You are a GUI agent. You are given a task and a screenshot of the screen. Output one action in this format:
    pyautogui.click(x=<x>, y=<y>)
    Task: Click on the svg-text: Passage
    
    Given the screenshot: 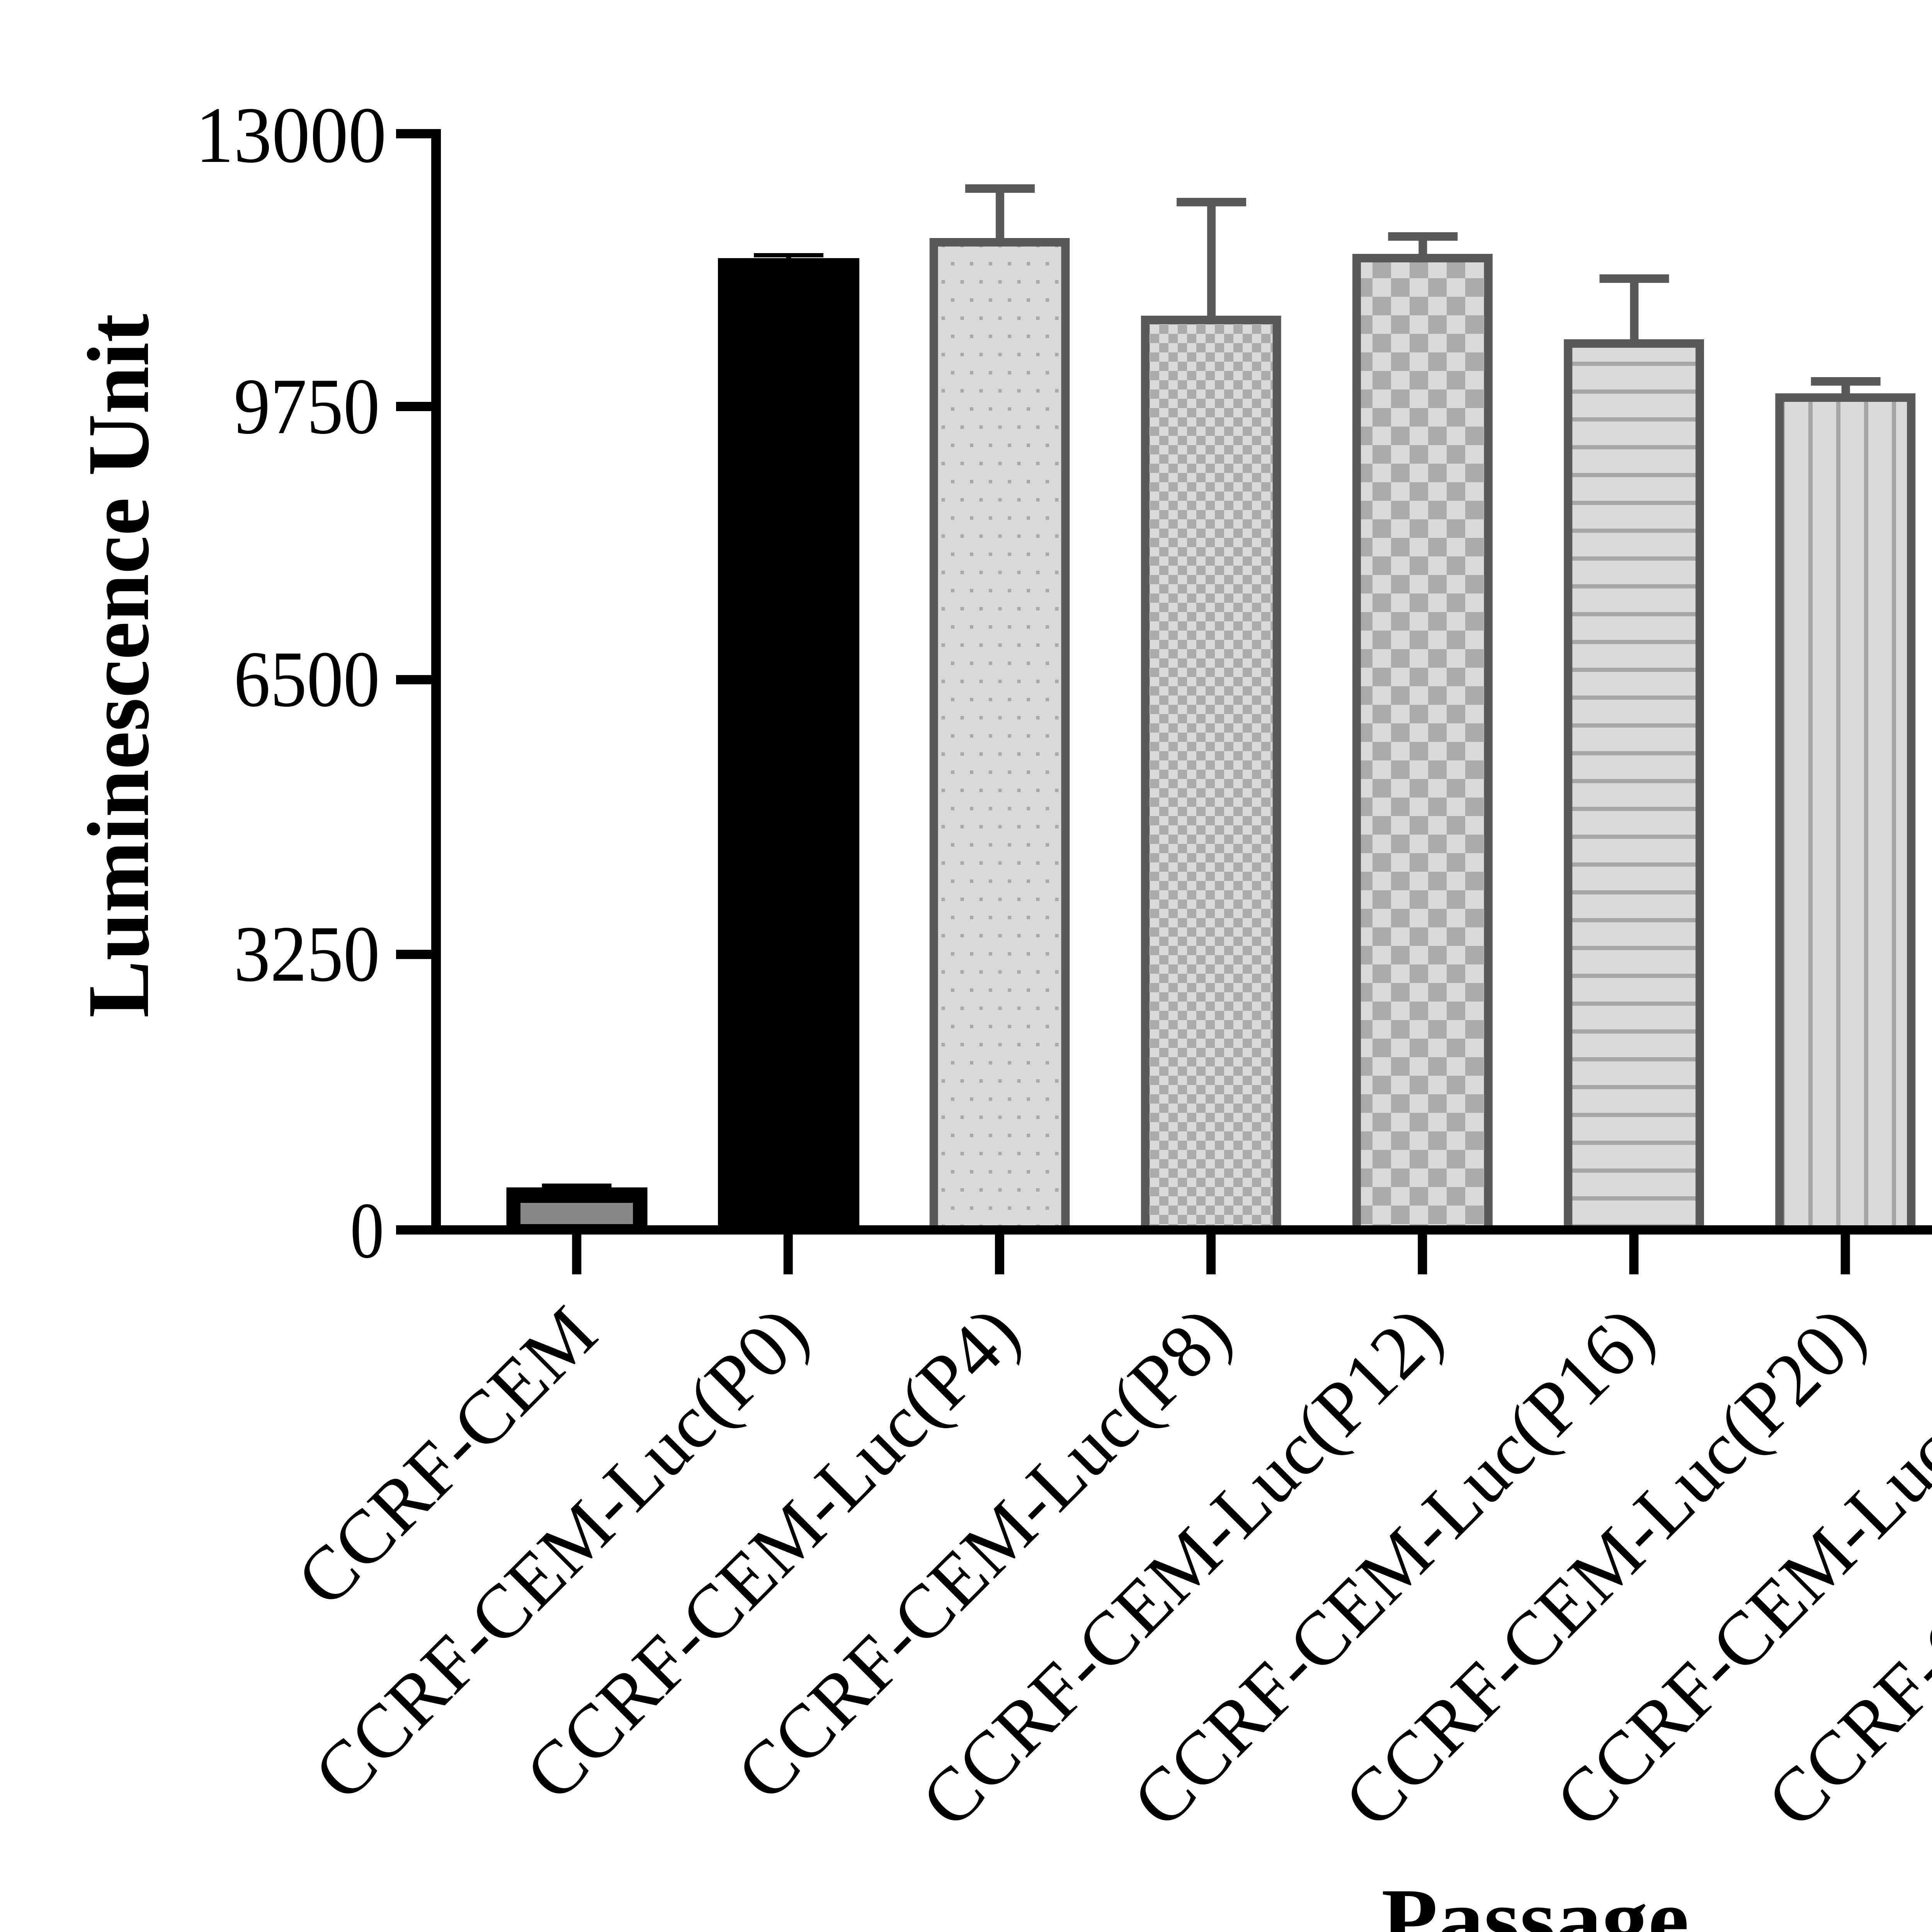 What is the action you would take?
    pyautogui.click(x=1535, y=1901)
    